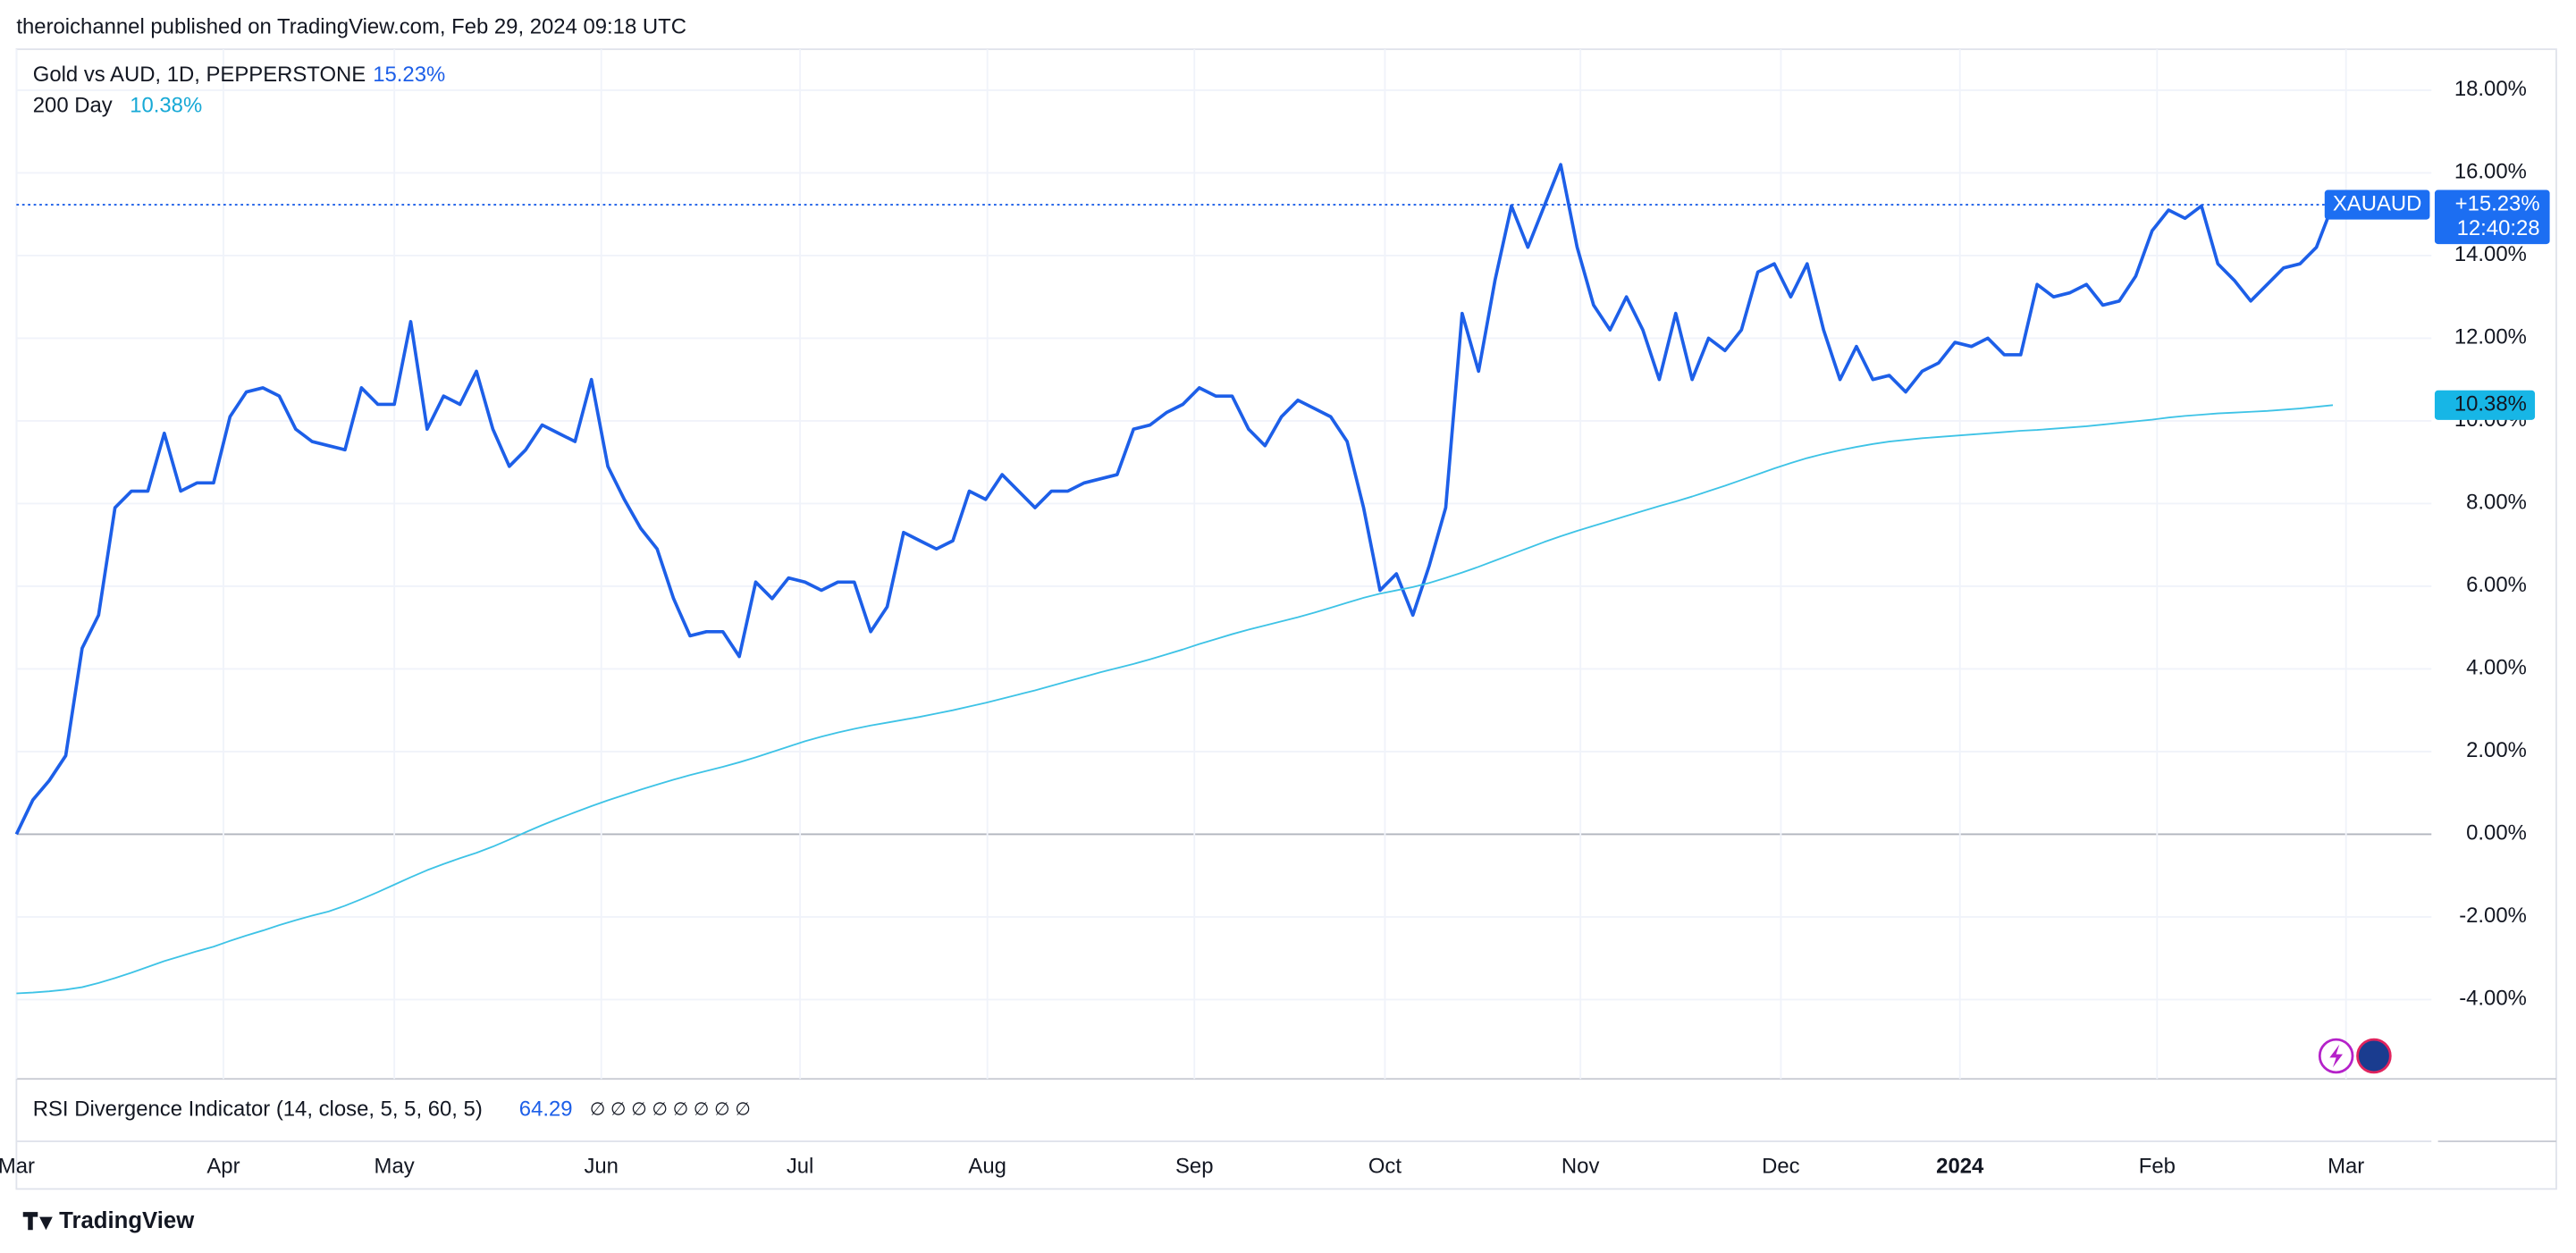 The height and width of the screenshot is (1253, 2576). I want to click on x-tick-label: Aug, so click(987, 1167).